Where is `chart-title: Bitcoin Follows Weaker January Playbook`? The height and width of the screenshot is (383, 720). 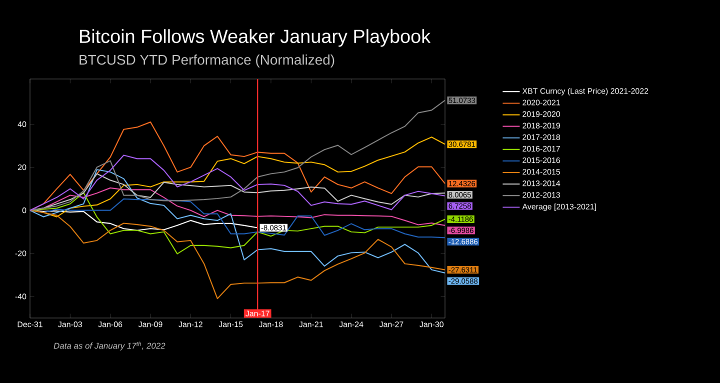 chart-title: Bitcoin Follows Weaker January Playbook is located at coordinates (255, 38).